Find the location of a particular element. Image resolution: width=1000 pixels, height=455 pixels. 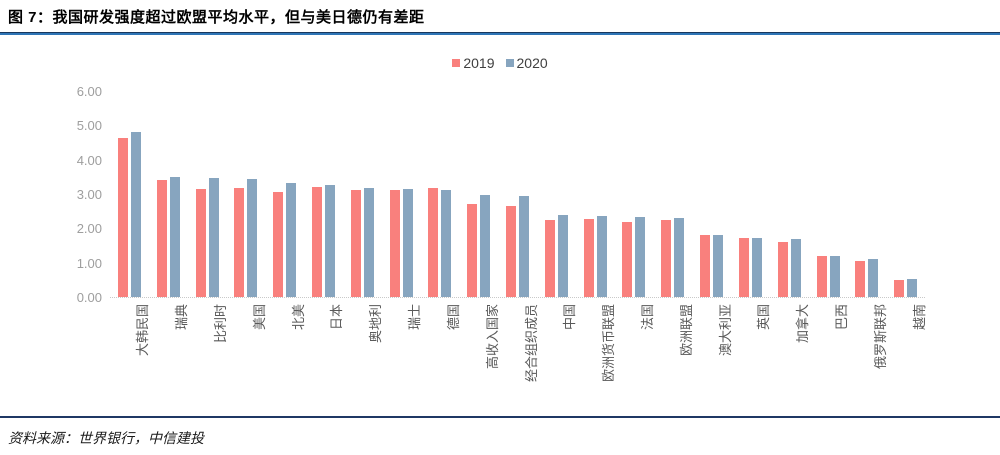

x-axis-label-cell: 比利时 is located at coordinates (208, 356).